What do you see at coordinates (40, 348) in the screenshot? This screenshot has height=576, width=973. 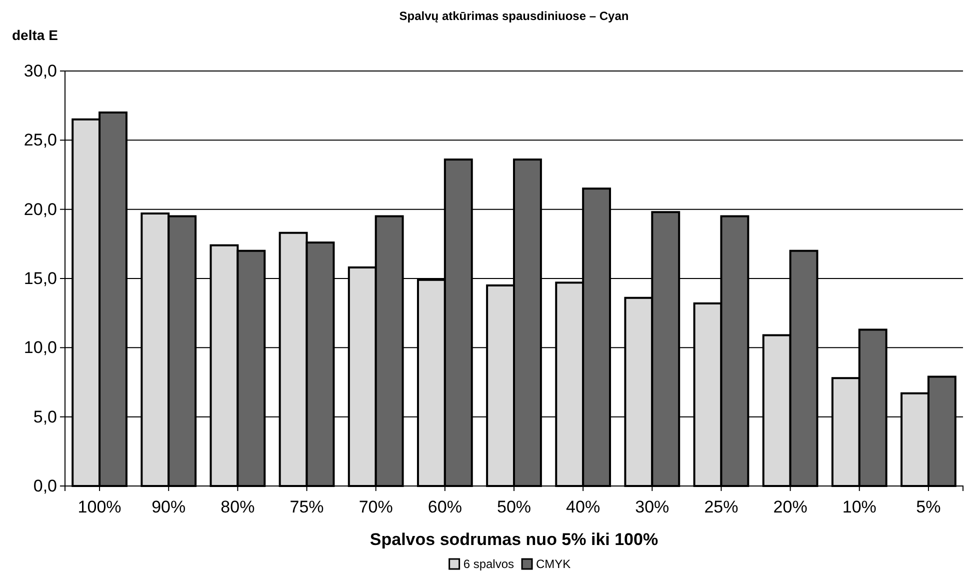 I see `y-tick-label: 10,0` at bounding box center [40, 348].